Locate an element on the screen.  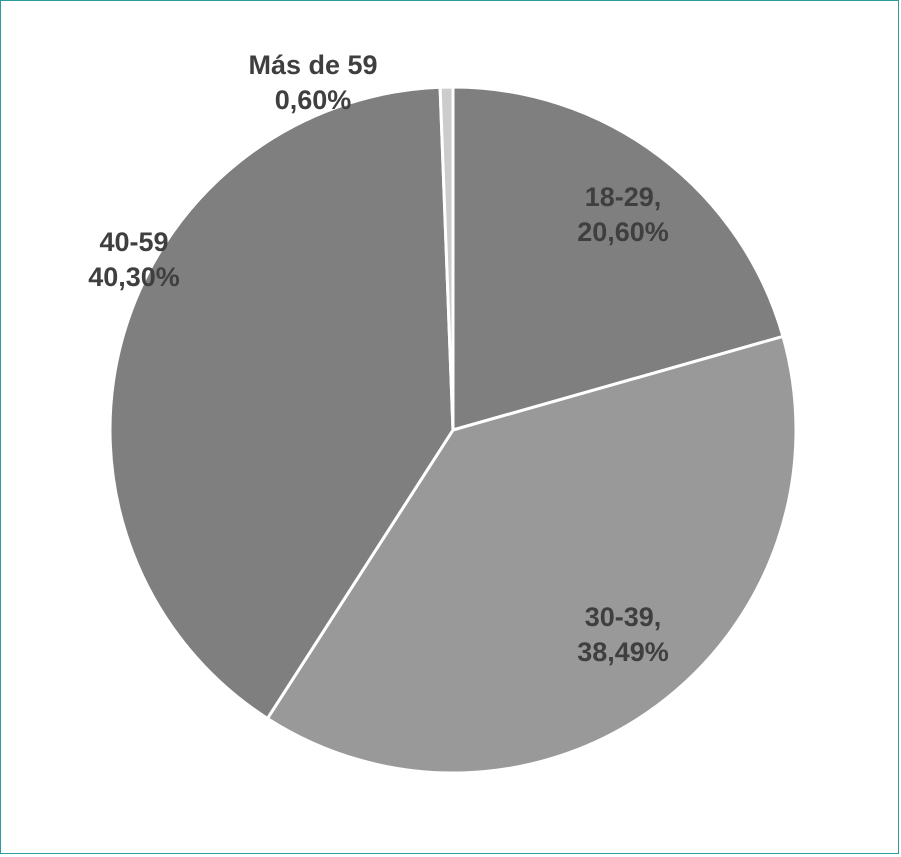
slice-value-mas-de-59: 0,60% is located at coordinates (313, 100).